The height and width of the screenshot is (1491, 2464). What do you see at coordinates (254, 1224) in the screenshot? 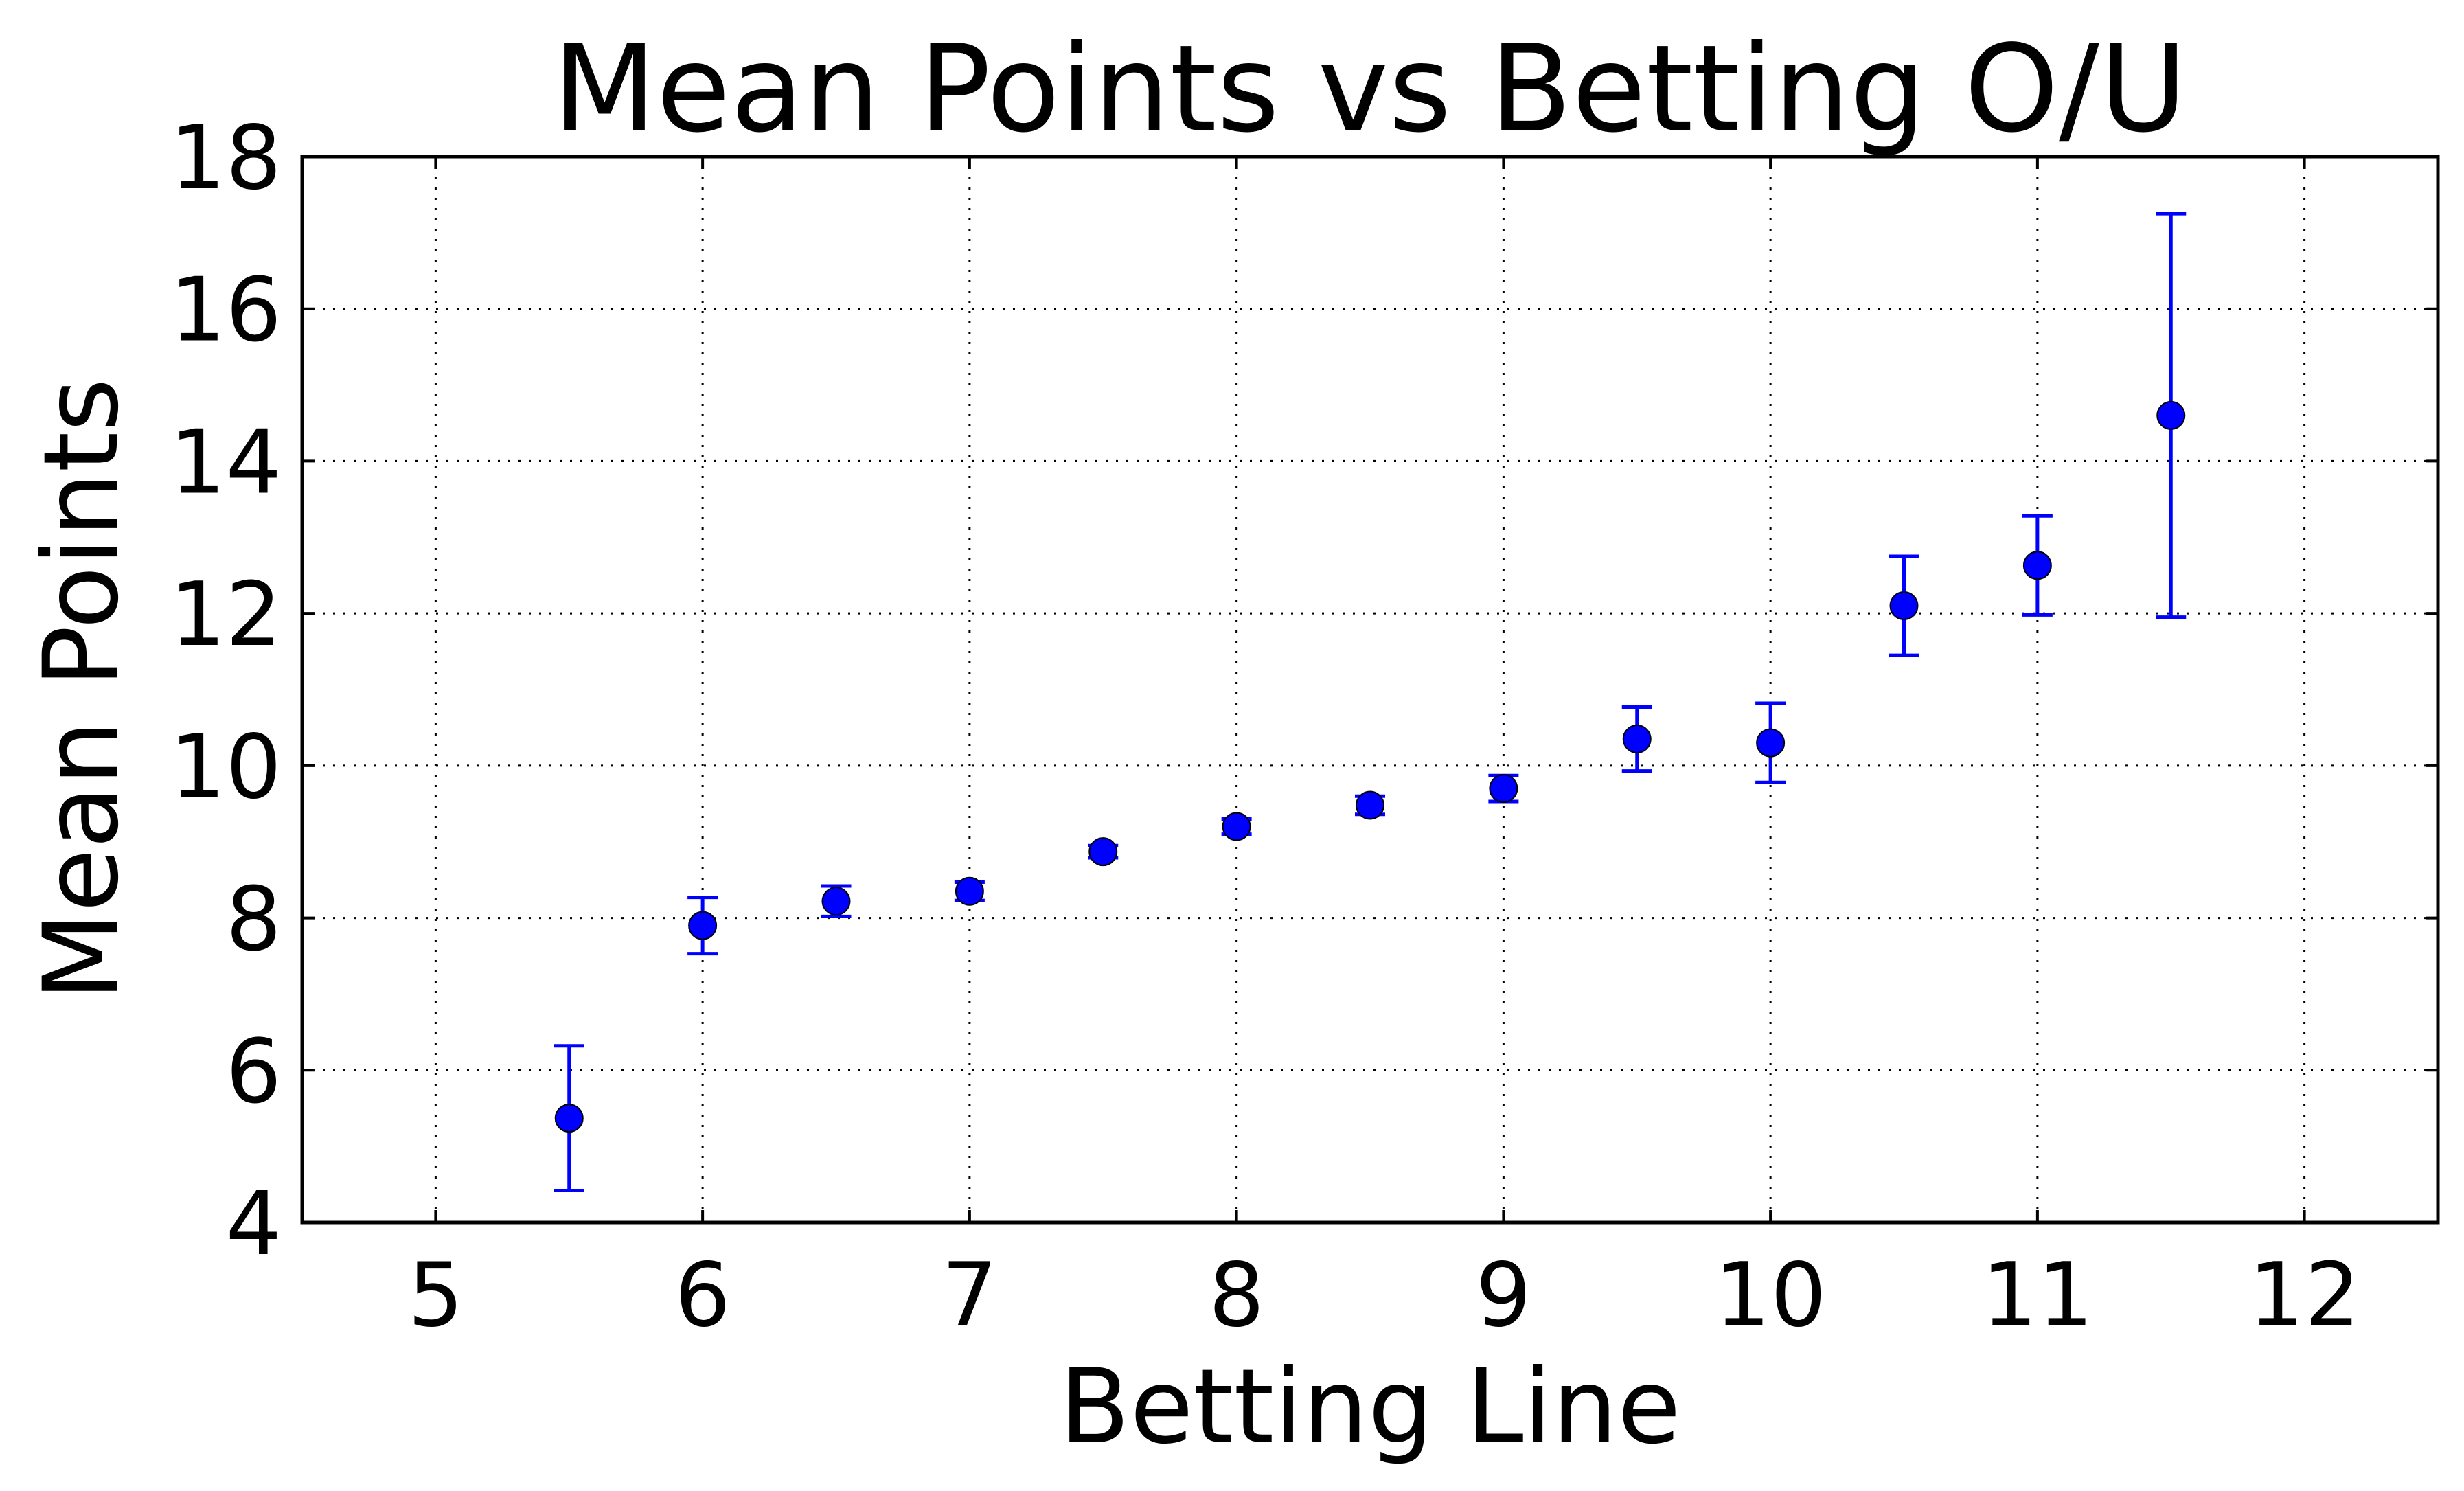
I see `y-tick-label: 4` at bounding box center [254, 1224].